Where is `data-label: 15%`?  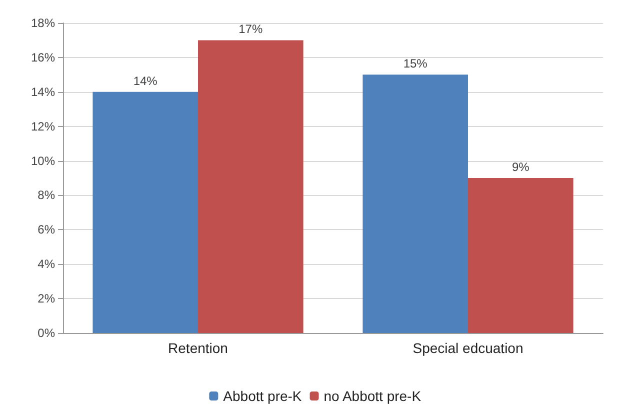
data-label: 15% is located at coordinates (415, 63).